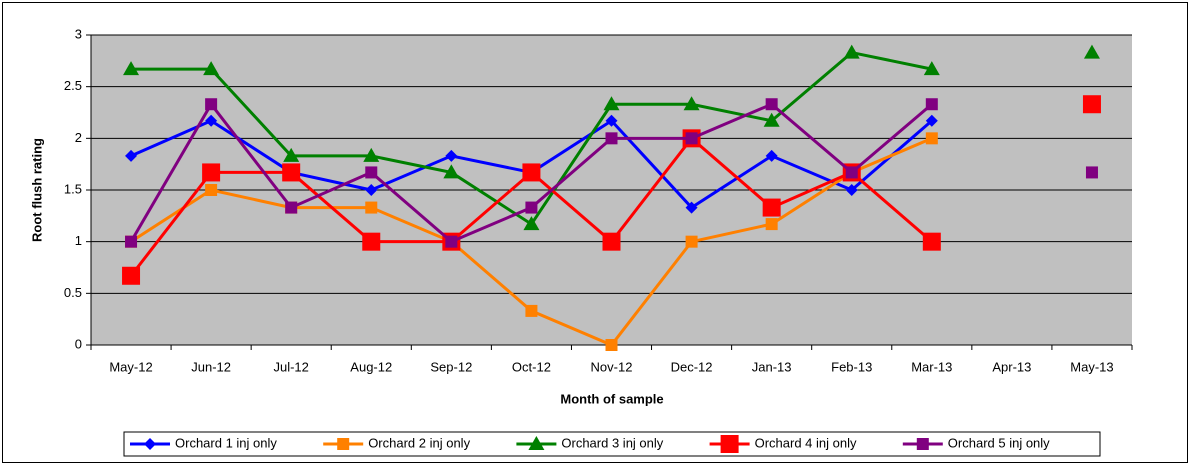  I want to click on y-tick-label: 2, so click(78, 137).